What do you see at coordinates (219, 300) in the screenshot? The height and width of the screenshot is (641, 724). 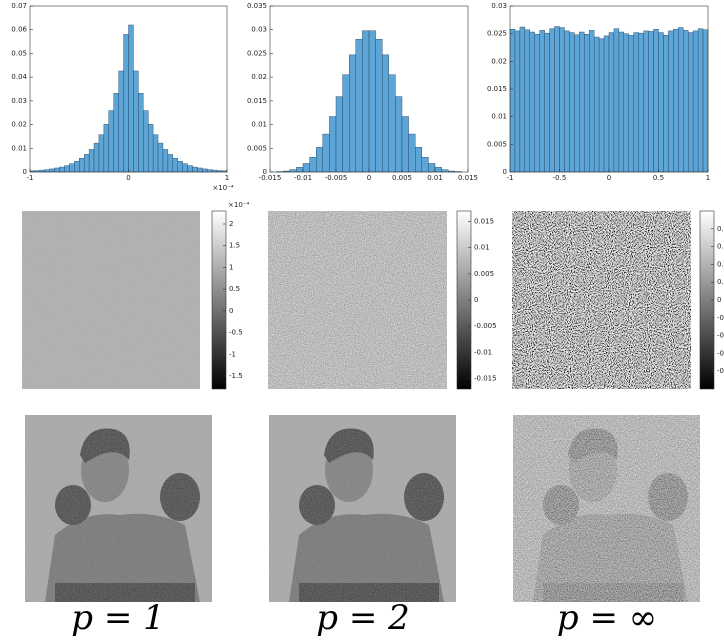 I see `colorbar` at bounding box center [219, 300].